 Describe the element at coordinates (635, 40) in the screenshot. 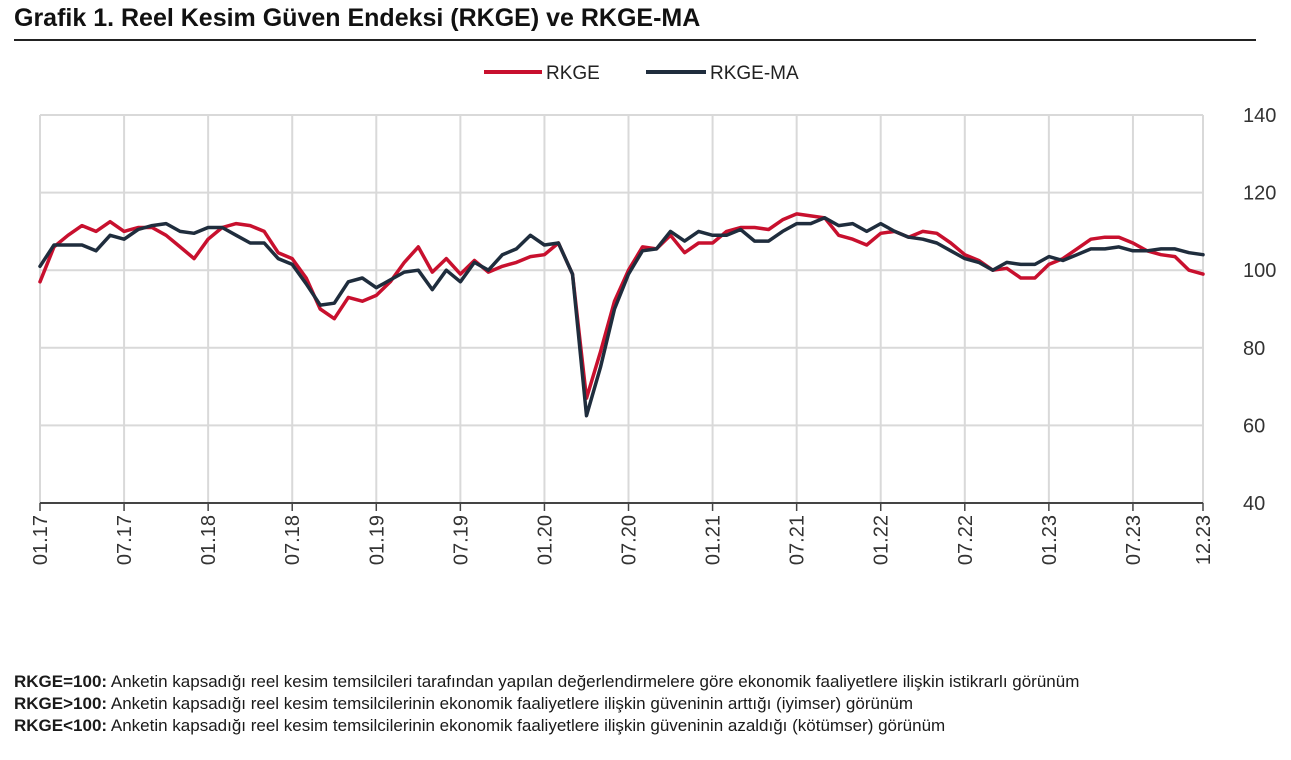

I see `title-divider` at that location.